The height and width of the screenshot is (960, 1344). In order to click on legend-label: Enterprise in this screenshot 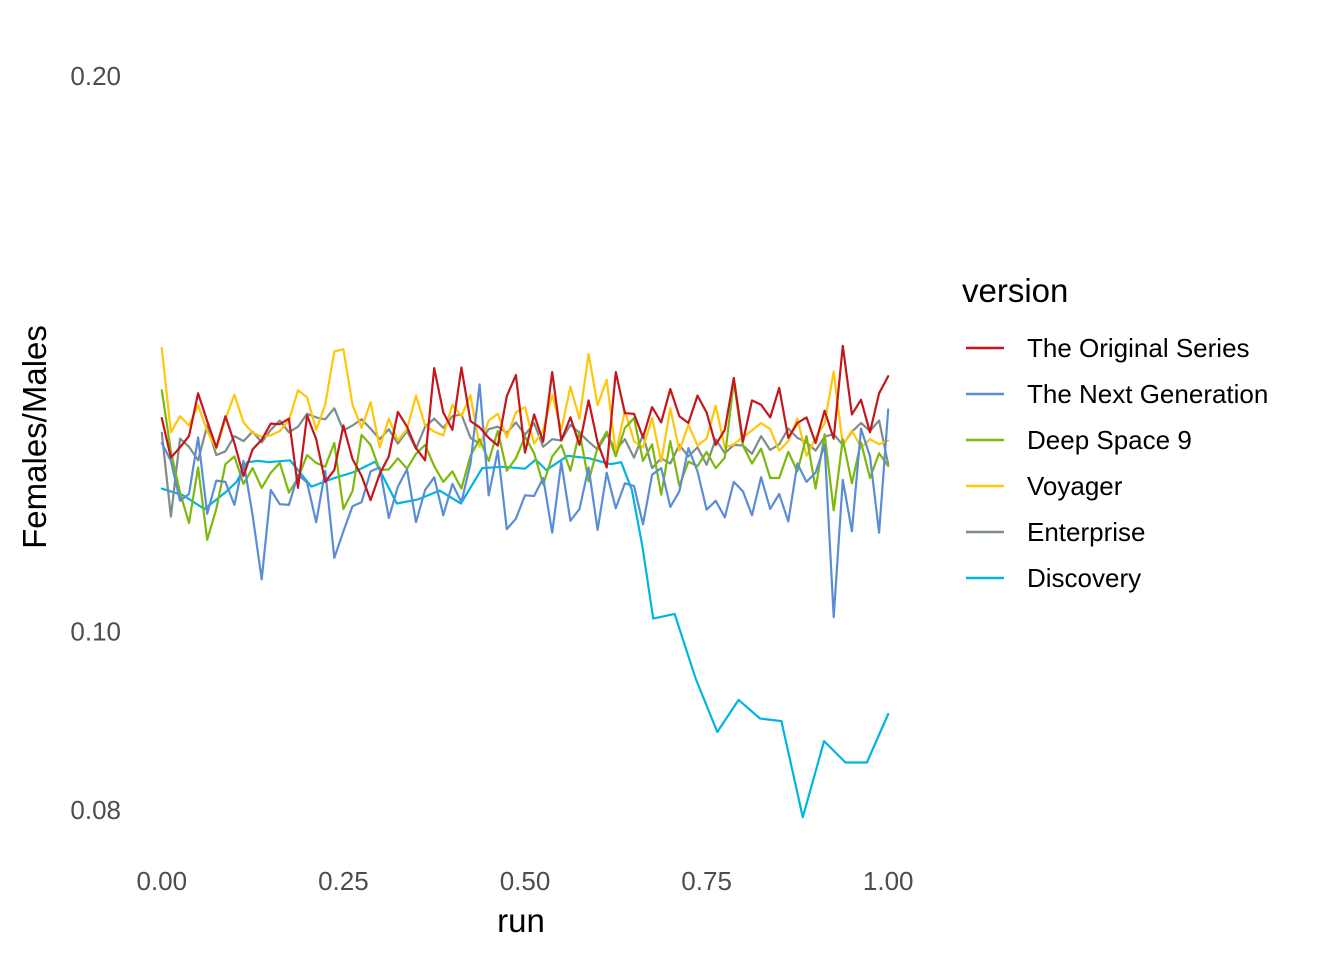, I will do `click(1086, 532)`.